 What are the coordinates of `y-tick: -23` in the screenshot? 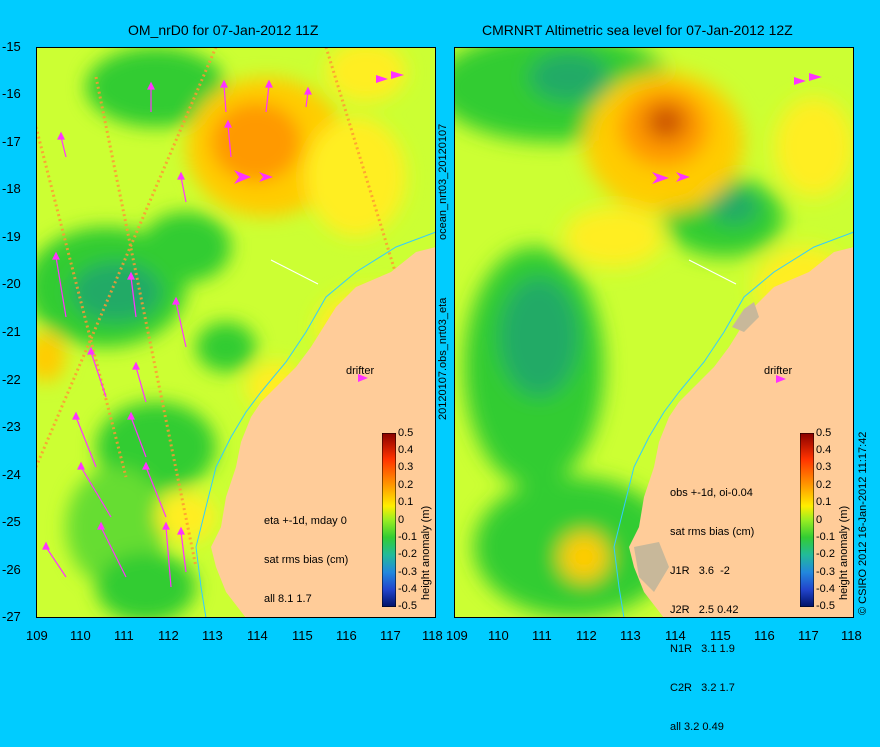 It's located at (11, 426).